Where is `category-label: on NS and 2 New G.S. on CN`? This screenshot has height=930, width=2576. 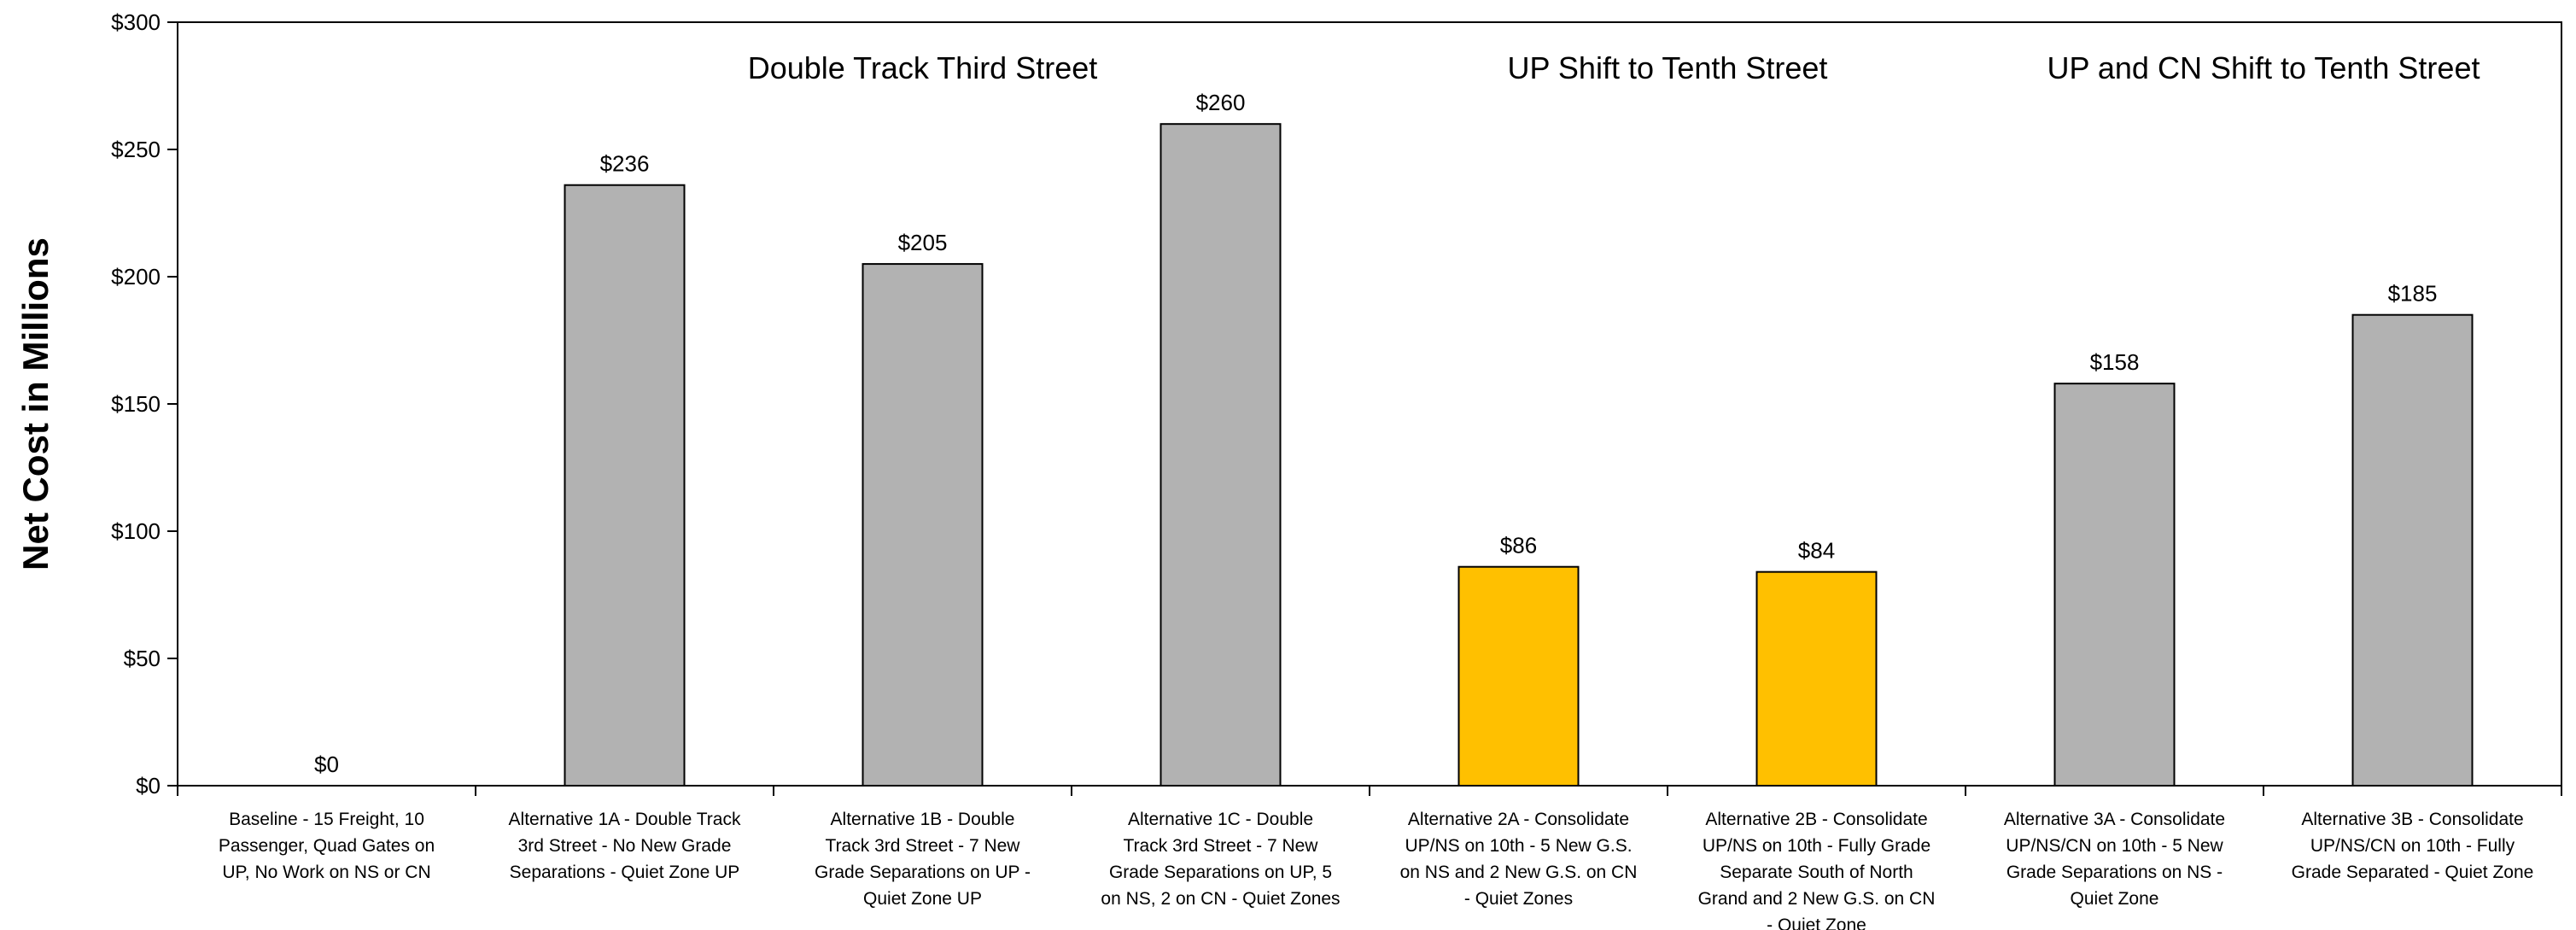 category-label: on NS and 2 New G.S. on CN is located at coordinates (1519, 872).